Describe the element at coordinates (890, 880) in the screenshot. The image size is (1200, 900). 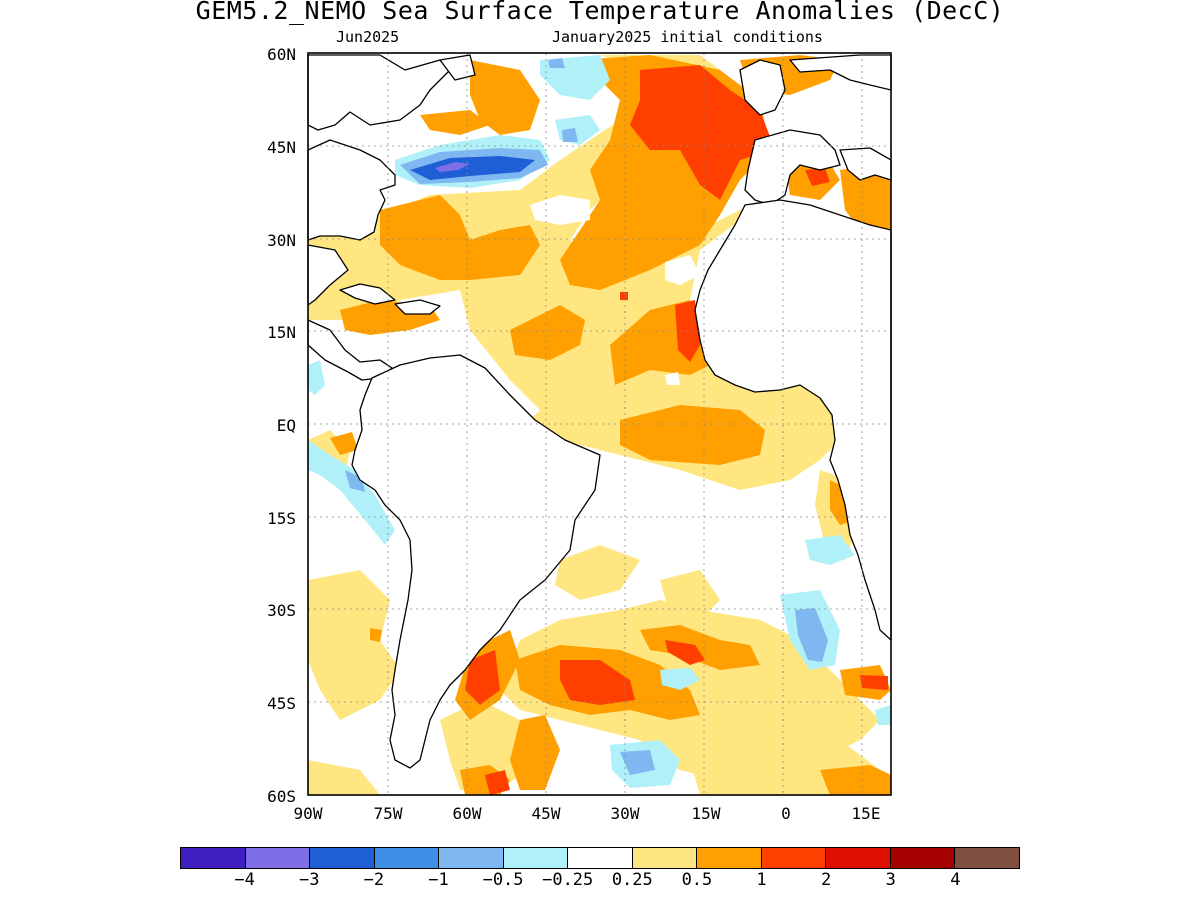
I see `colorbar-label: 3` at that location.